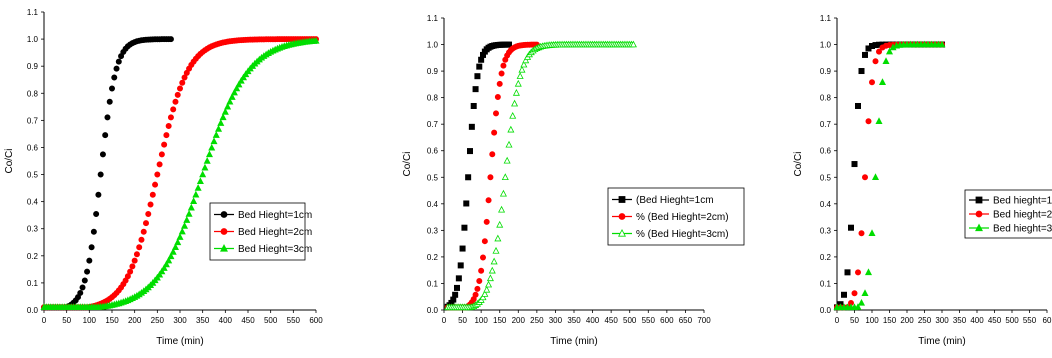  I want to click on x-tick-label: 500, so click(271, 320).